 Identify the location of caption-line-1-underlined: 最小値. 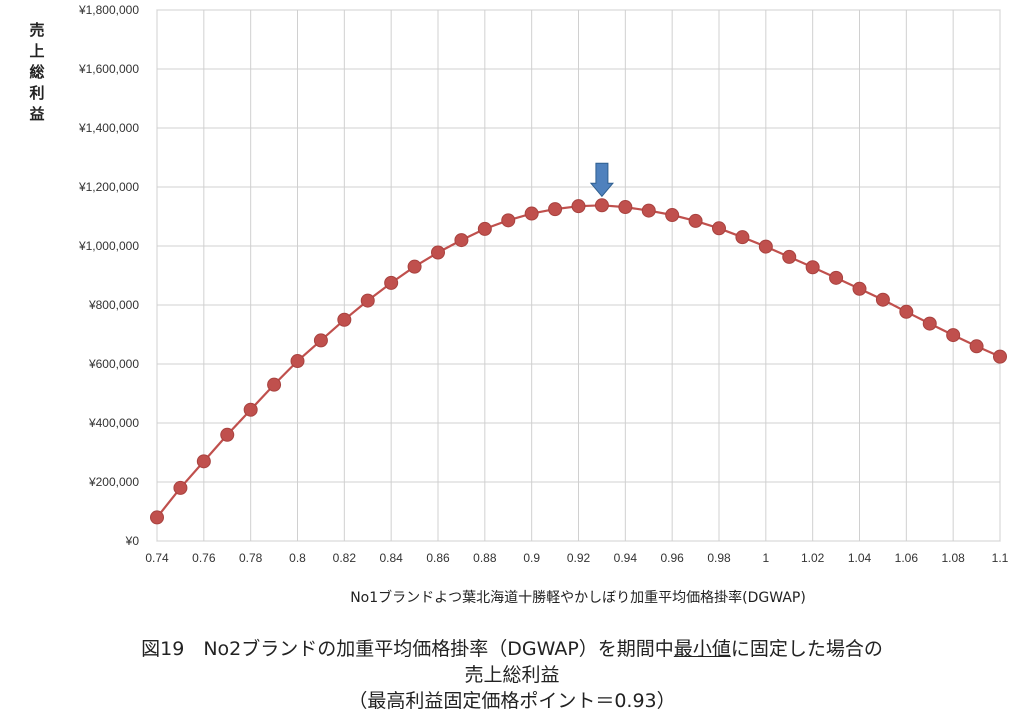
(702, 649).